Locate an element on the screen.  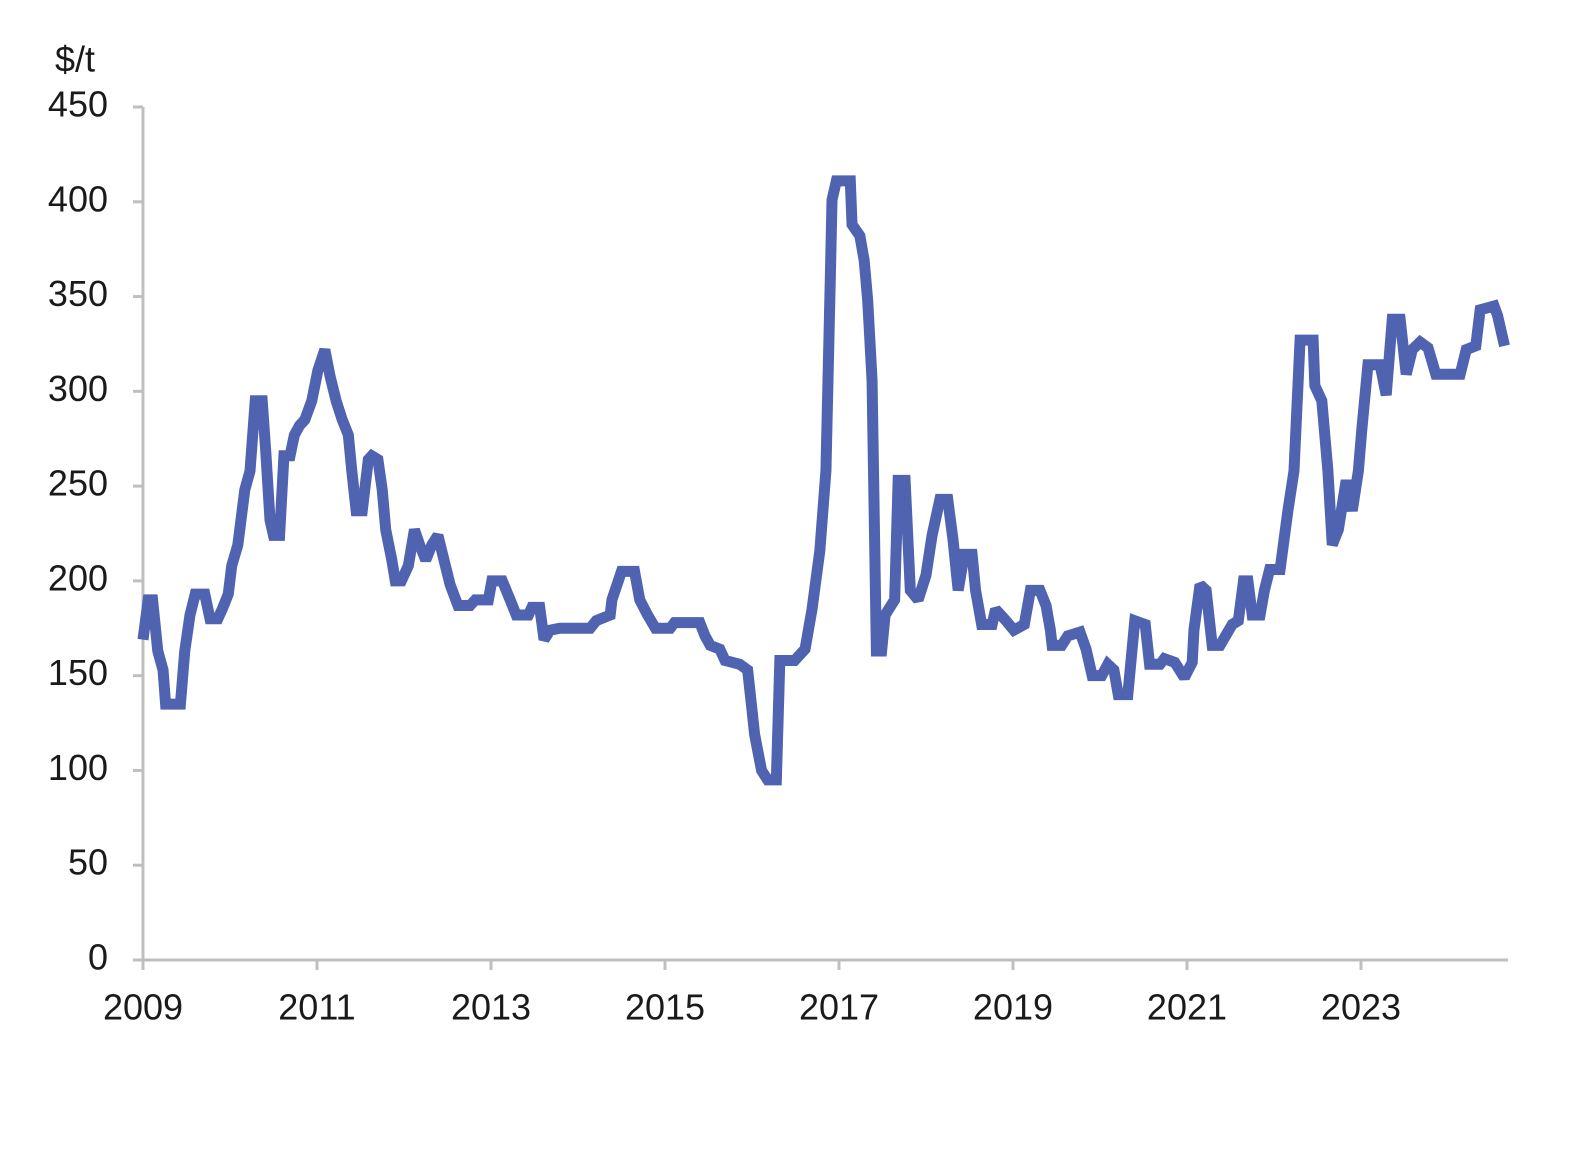
y-tick-label: 50 is located at coordinates (88, 862).